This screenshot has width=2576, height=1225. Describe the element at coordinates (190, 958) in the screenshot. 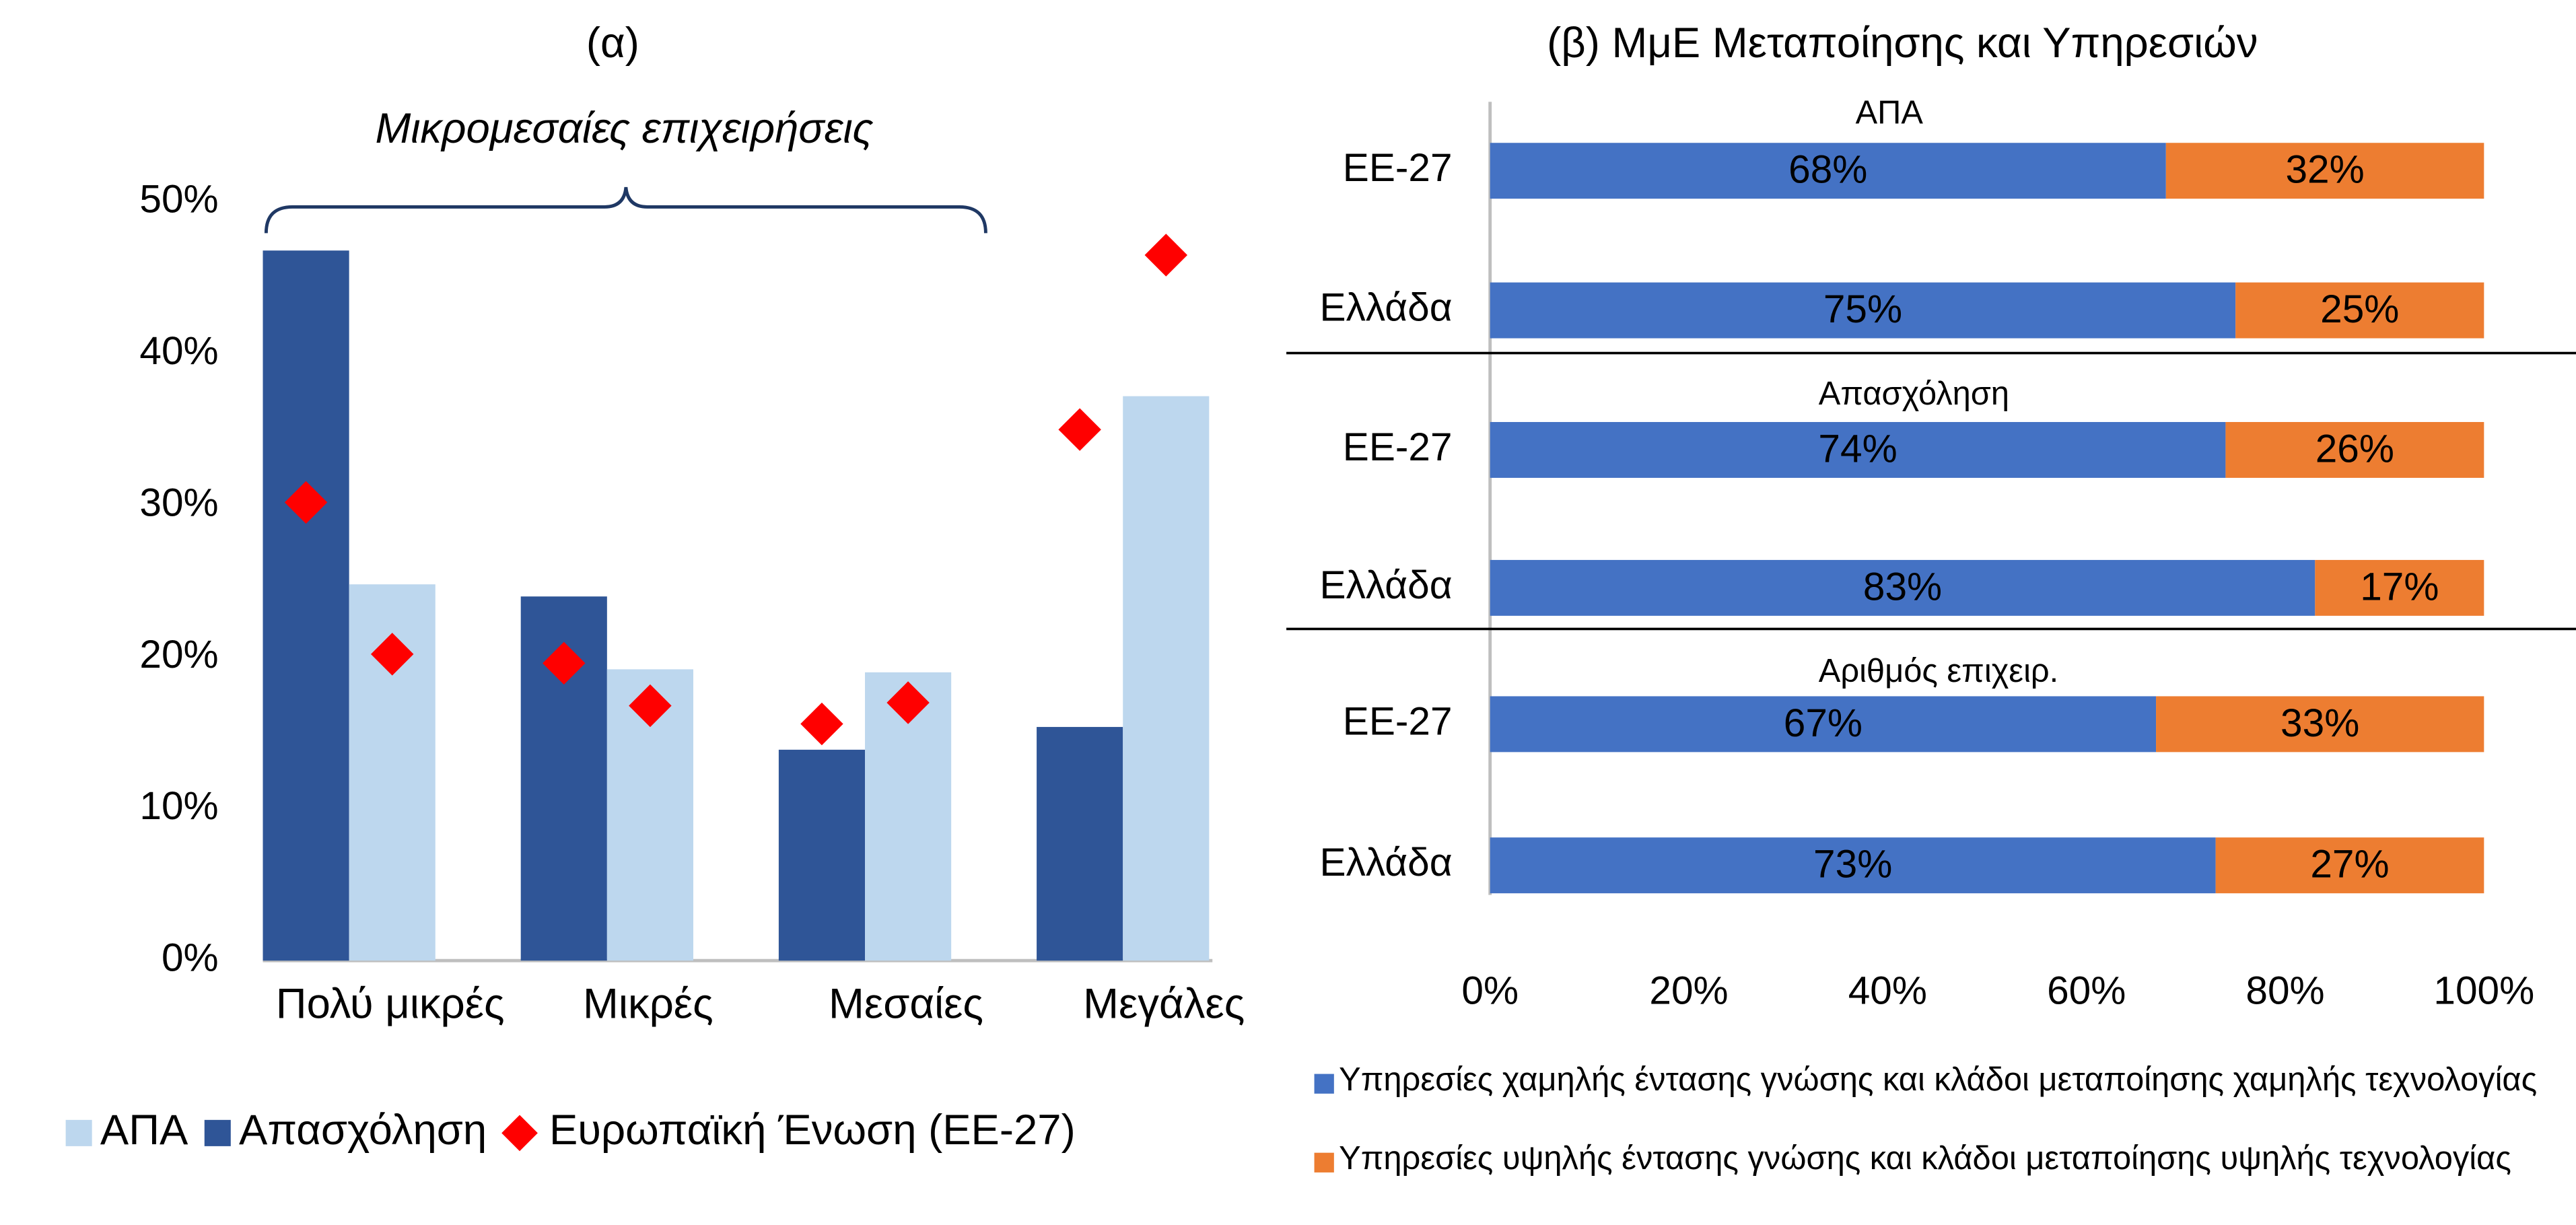

I see `y-tick-label: 0%` at that location.